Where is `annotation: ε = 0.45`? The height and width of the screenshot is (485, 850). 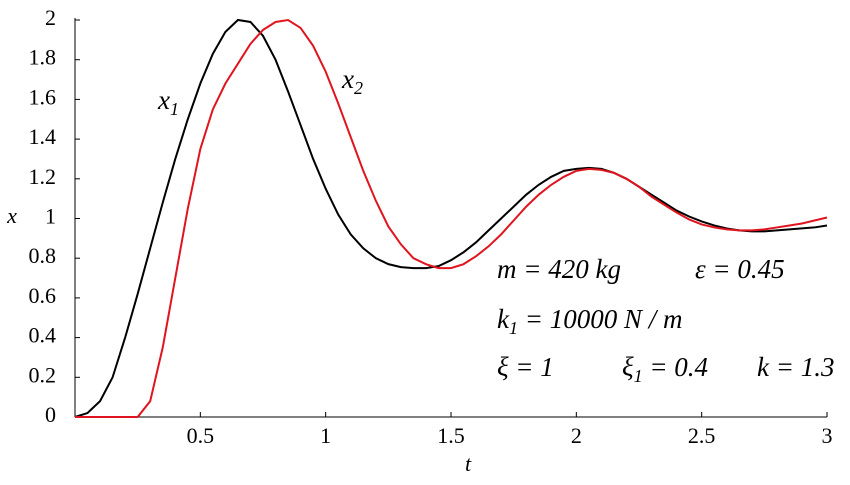
annotation: ε = 0.45 is located at coordinates (740, 269).